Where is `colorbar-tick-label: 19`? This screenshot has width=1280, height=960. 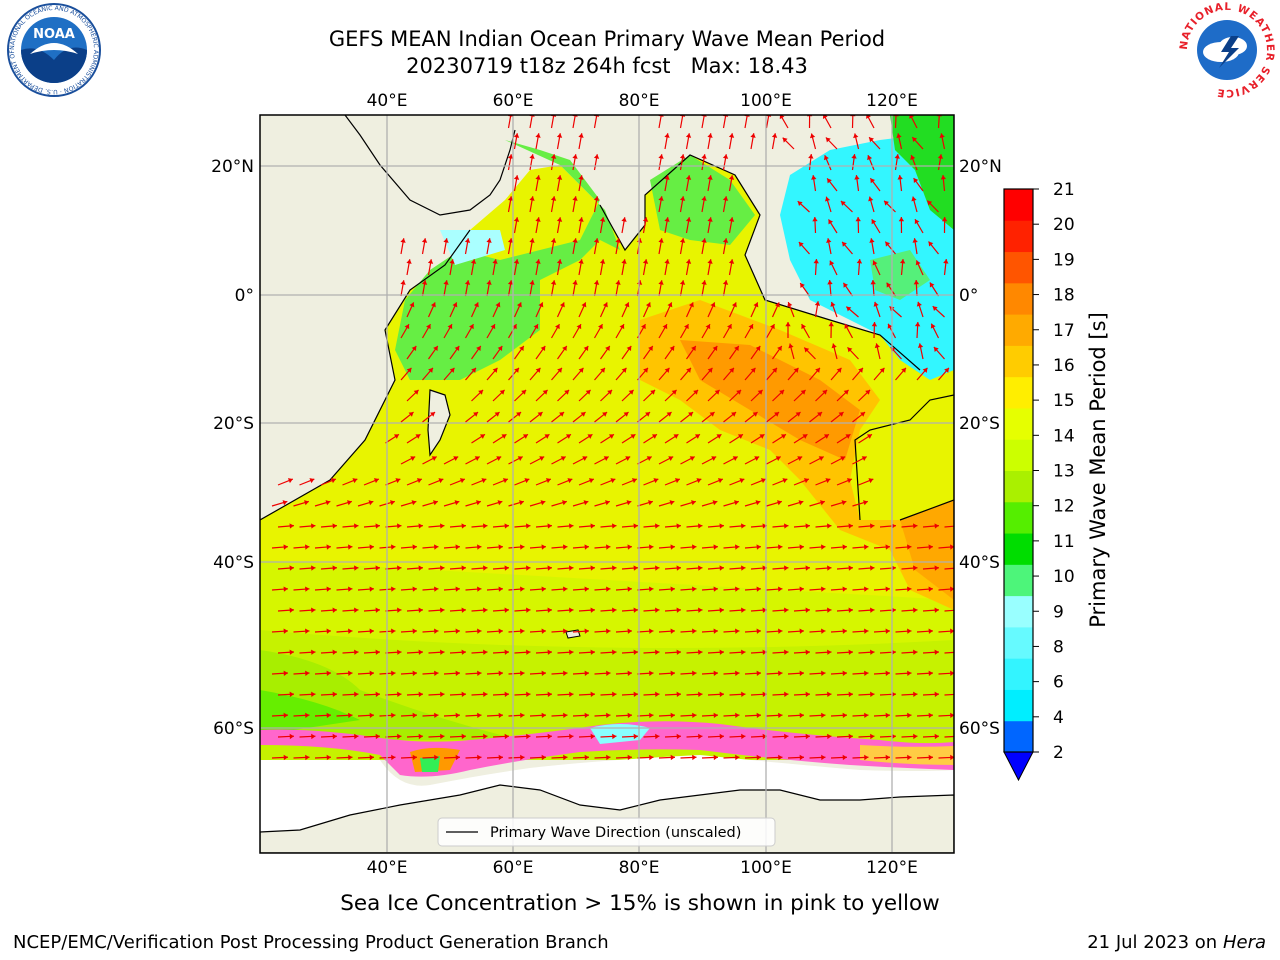
colorbar-tick-label: 19 is located at coordinates (1064, 260).